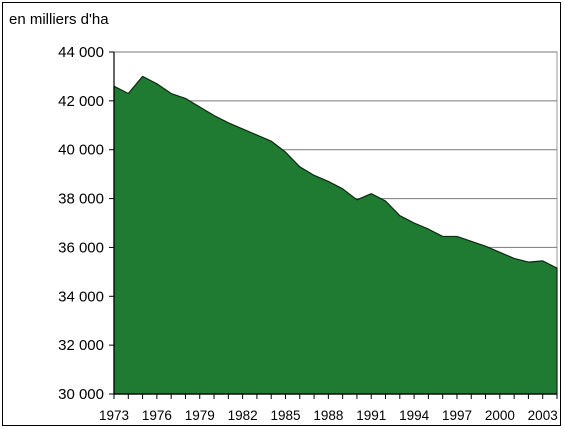  What do you see at coordinates (371, 415) in the screenshot?
I see `x-tick-label-6: 1991` at bounding box center [371, 415].